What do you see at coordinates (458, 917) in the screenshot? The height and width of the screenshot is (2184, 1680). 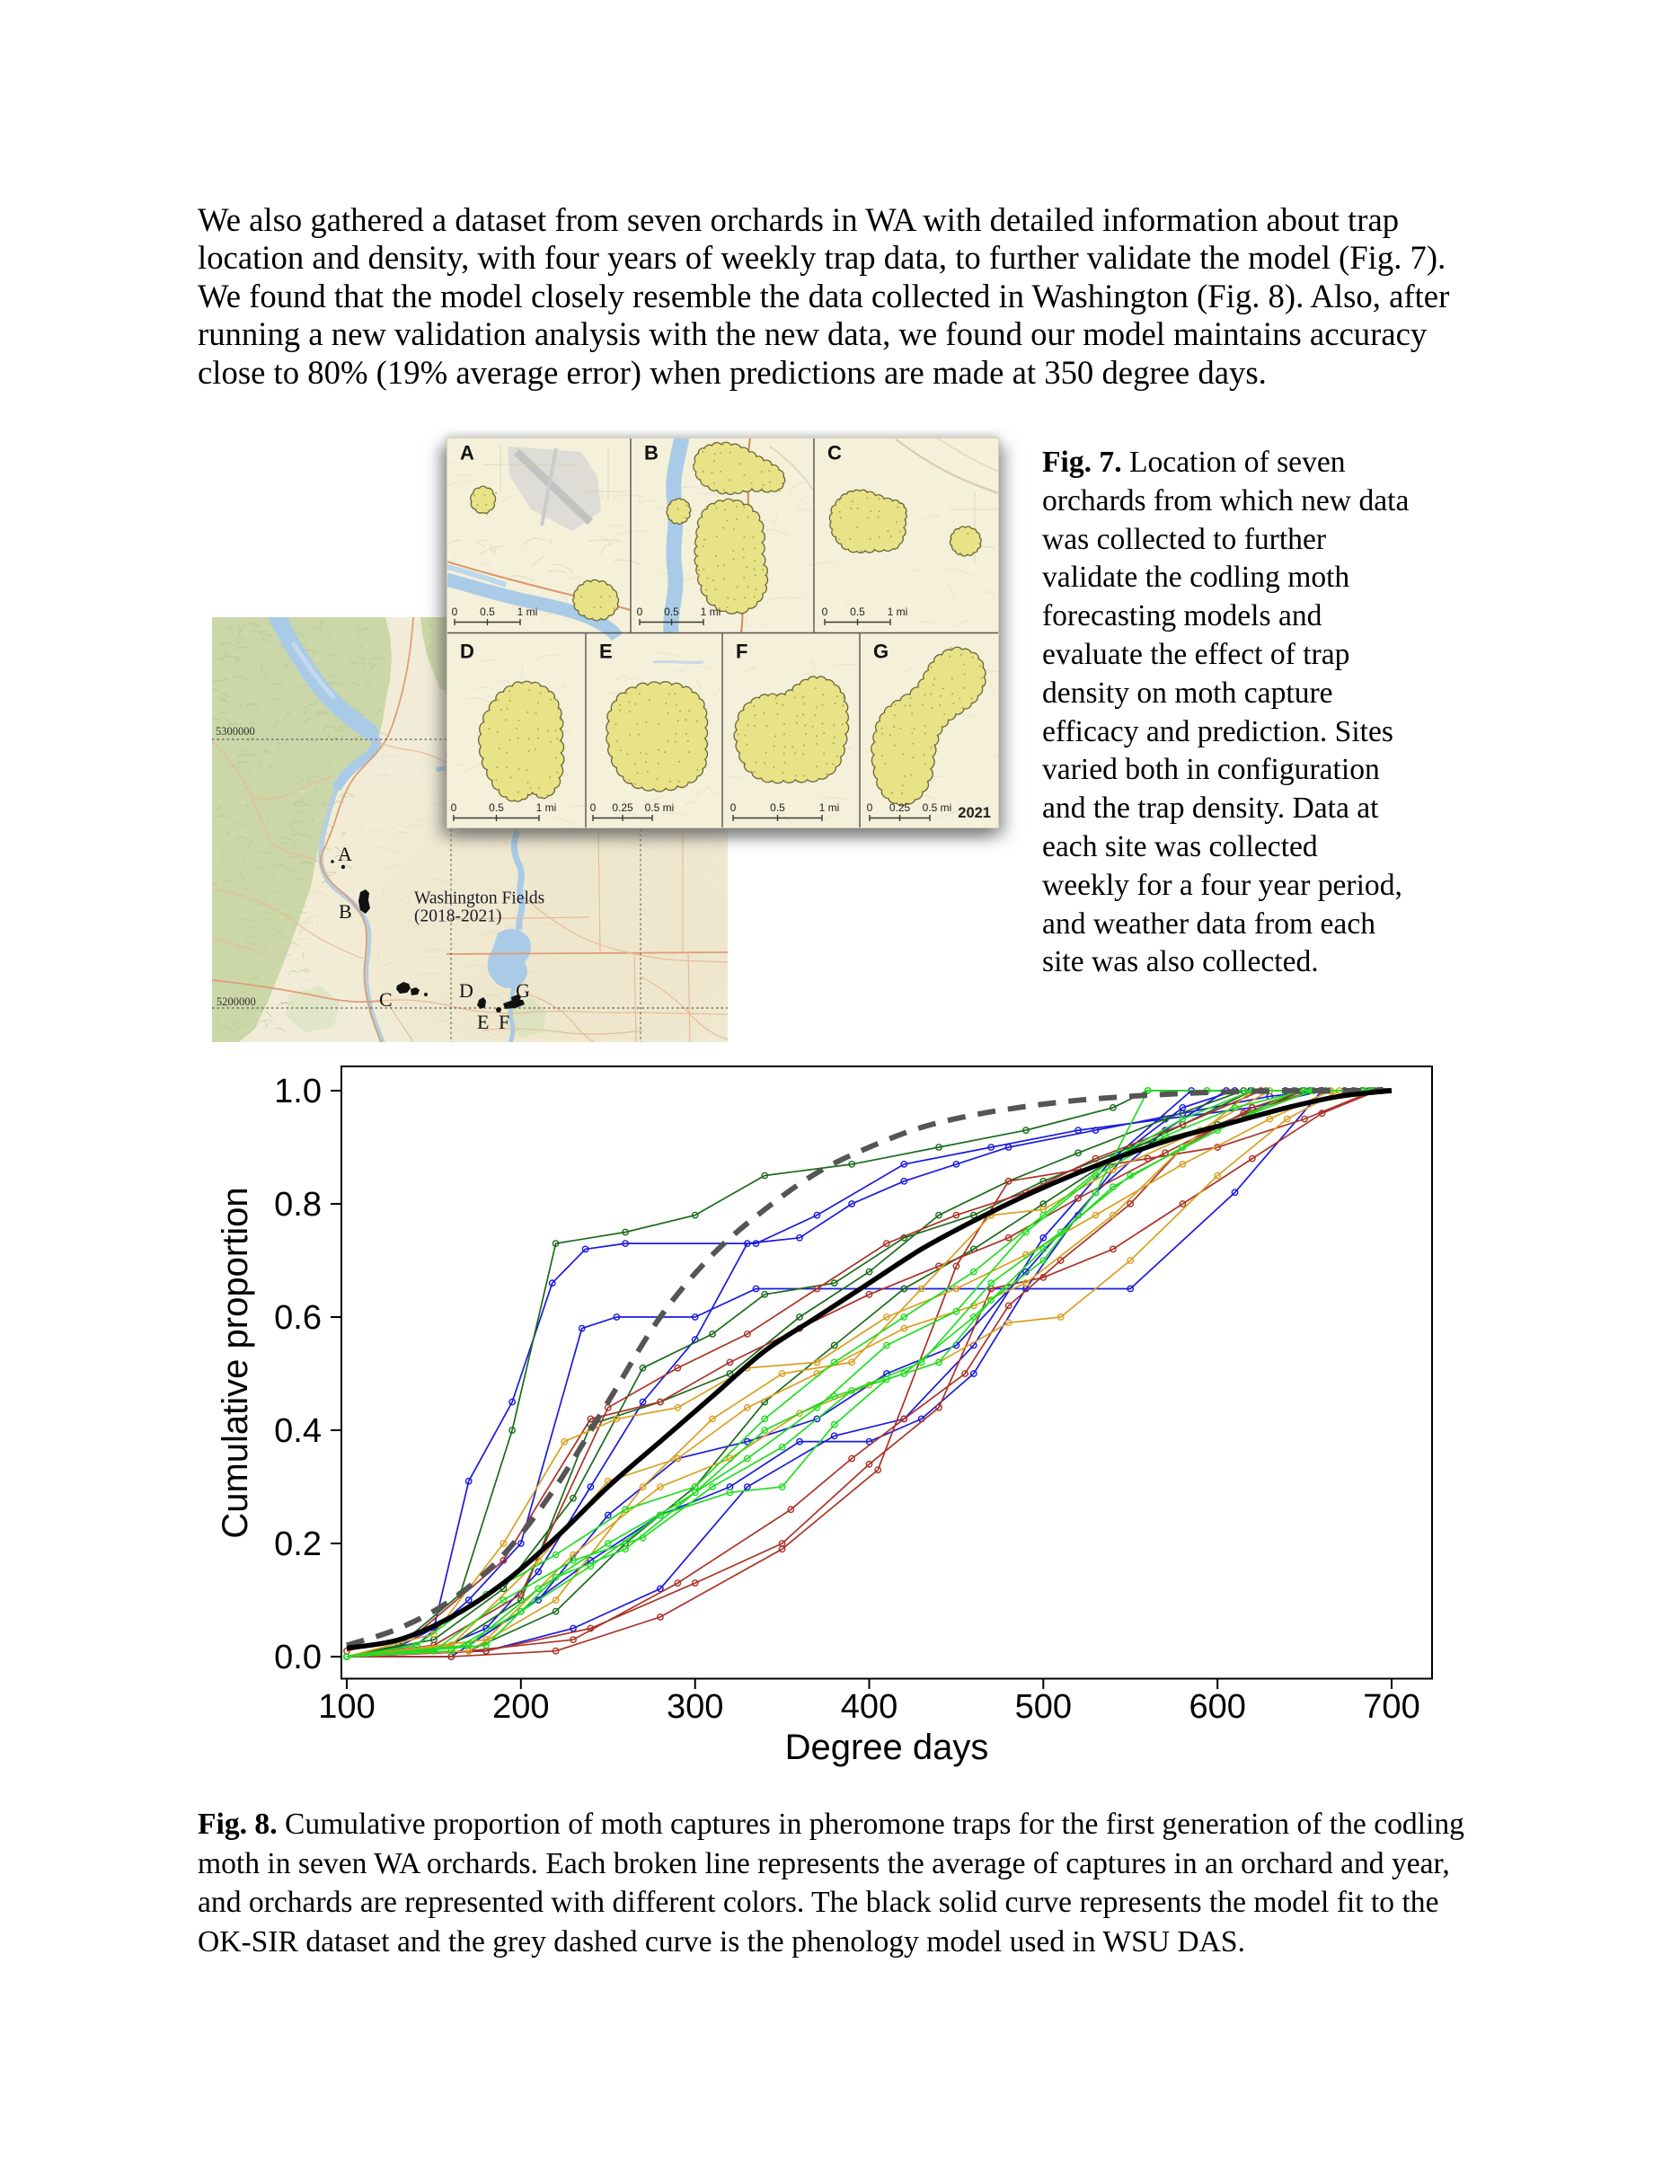 I see `svg-text: (2018-2021)` at bounding box center [458, 917].